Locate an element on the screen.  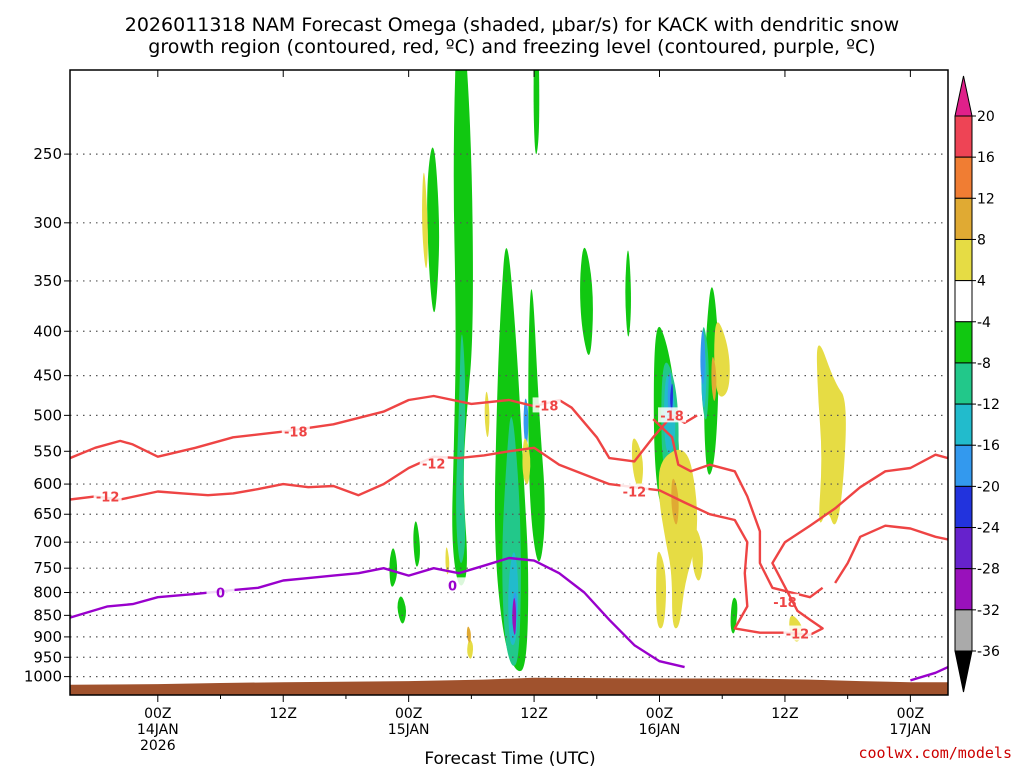
colorbar-label: -8 is located at coordinates (984, 364).